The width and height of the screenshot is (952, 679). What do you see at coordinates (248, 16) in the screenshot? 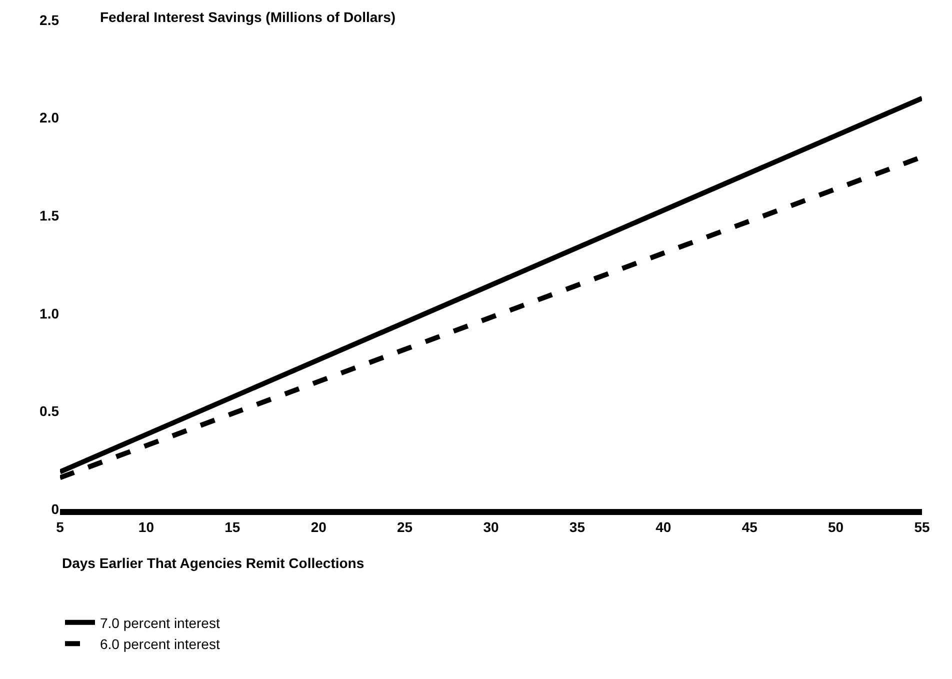
I see `chart-title: Federal Interest Savings (Millions of Dollars)` at bounding box center [248, 16].